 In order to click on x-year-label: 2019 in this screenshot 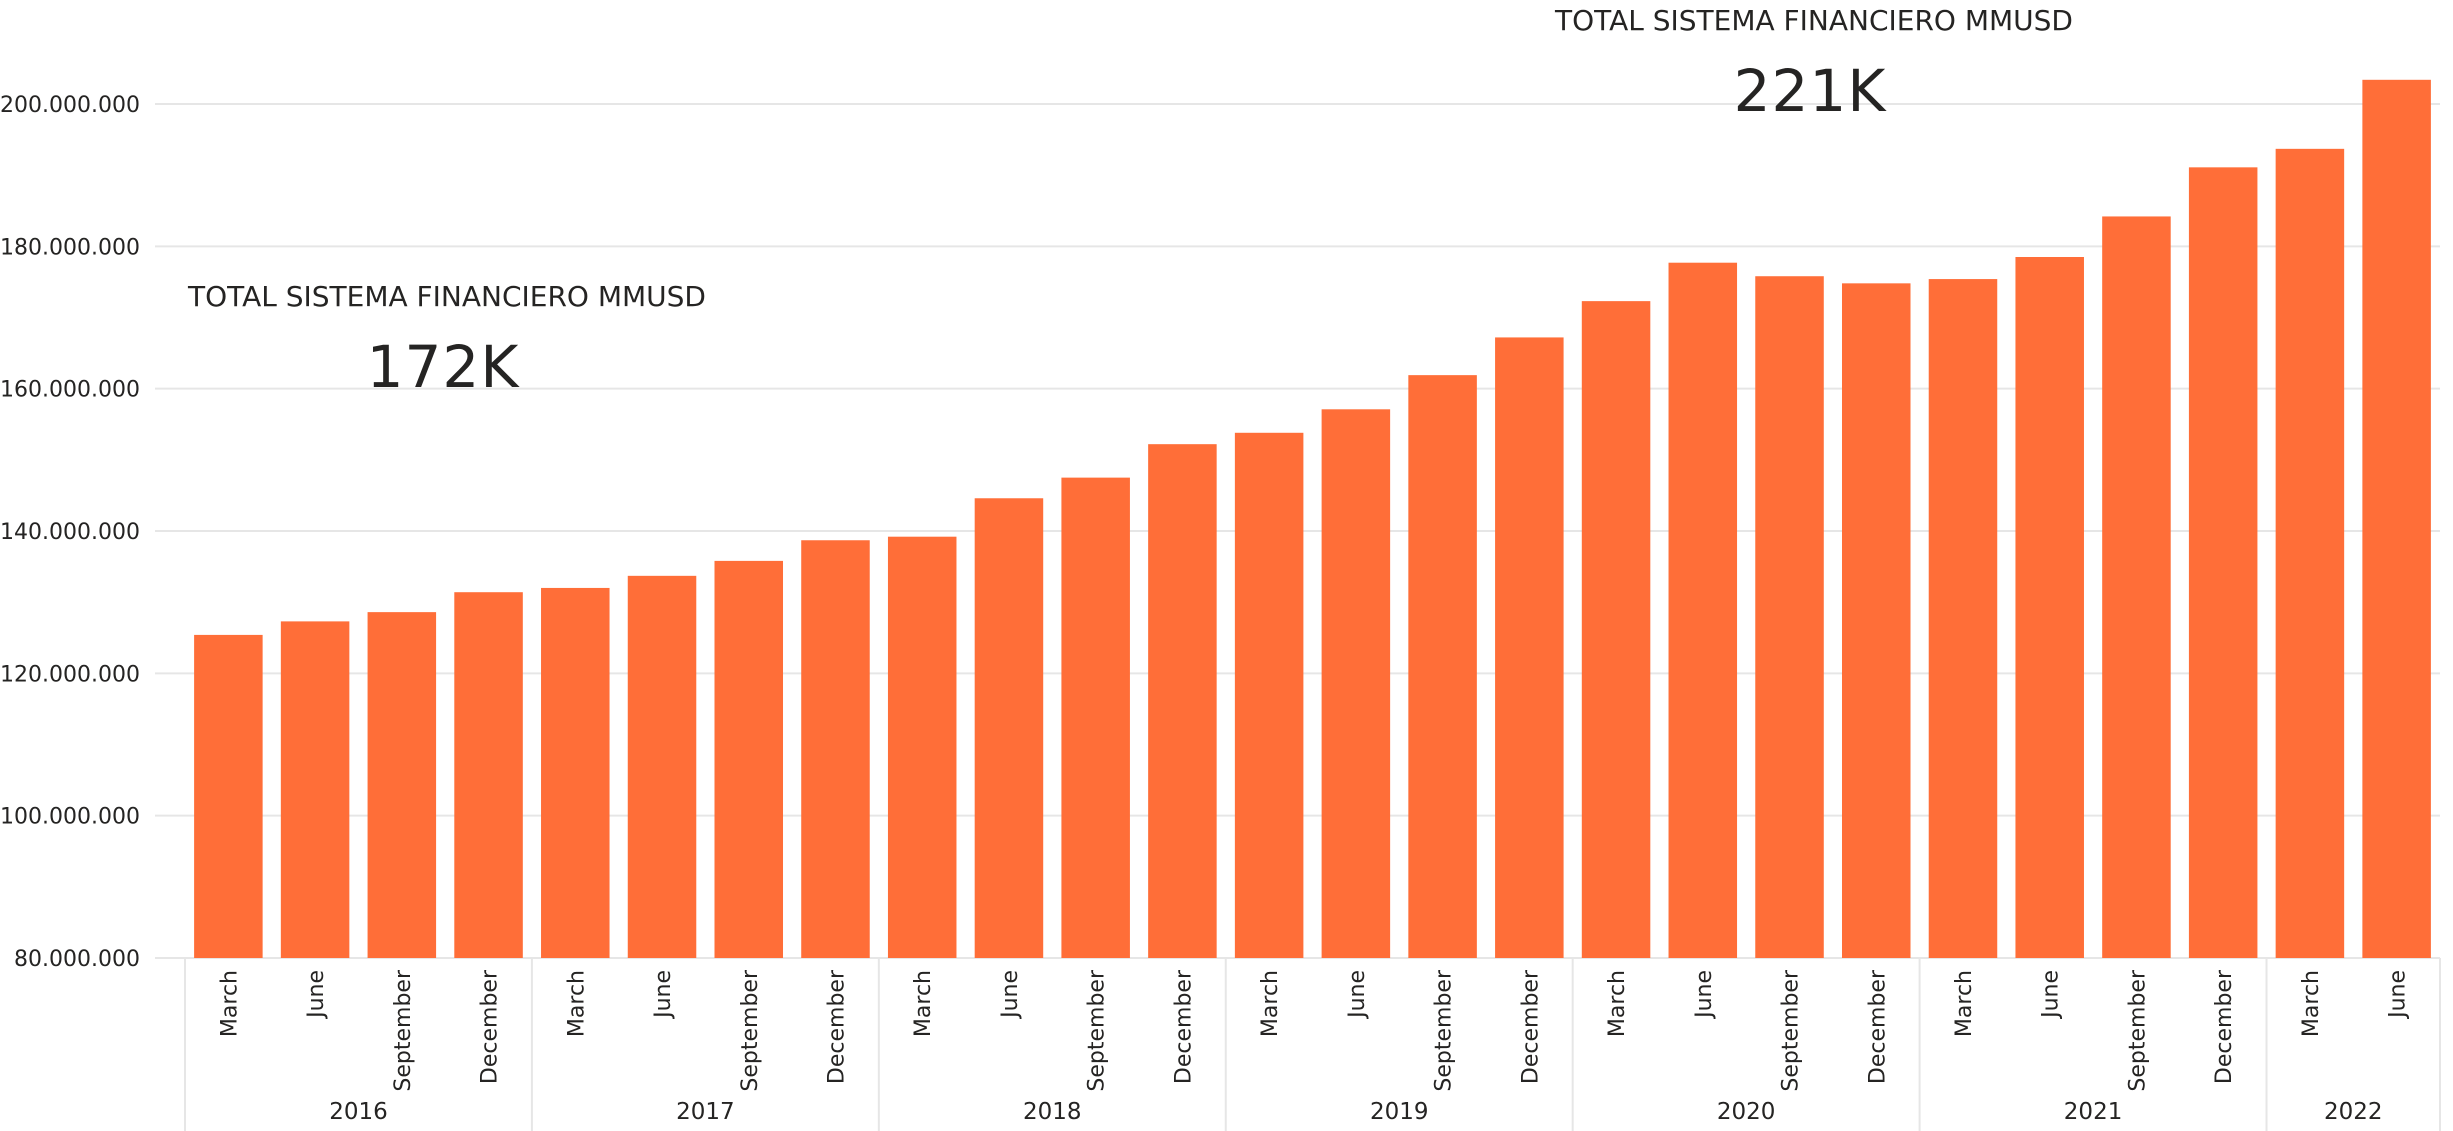, I will do `click(1399, 1112)`.